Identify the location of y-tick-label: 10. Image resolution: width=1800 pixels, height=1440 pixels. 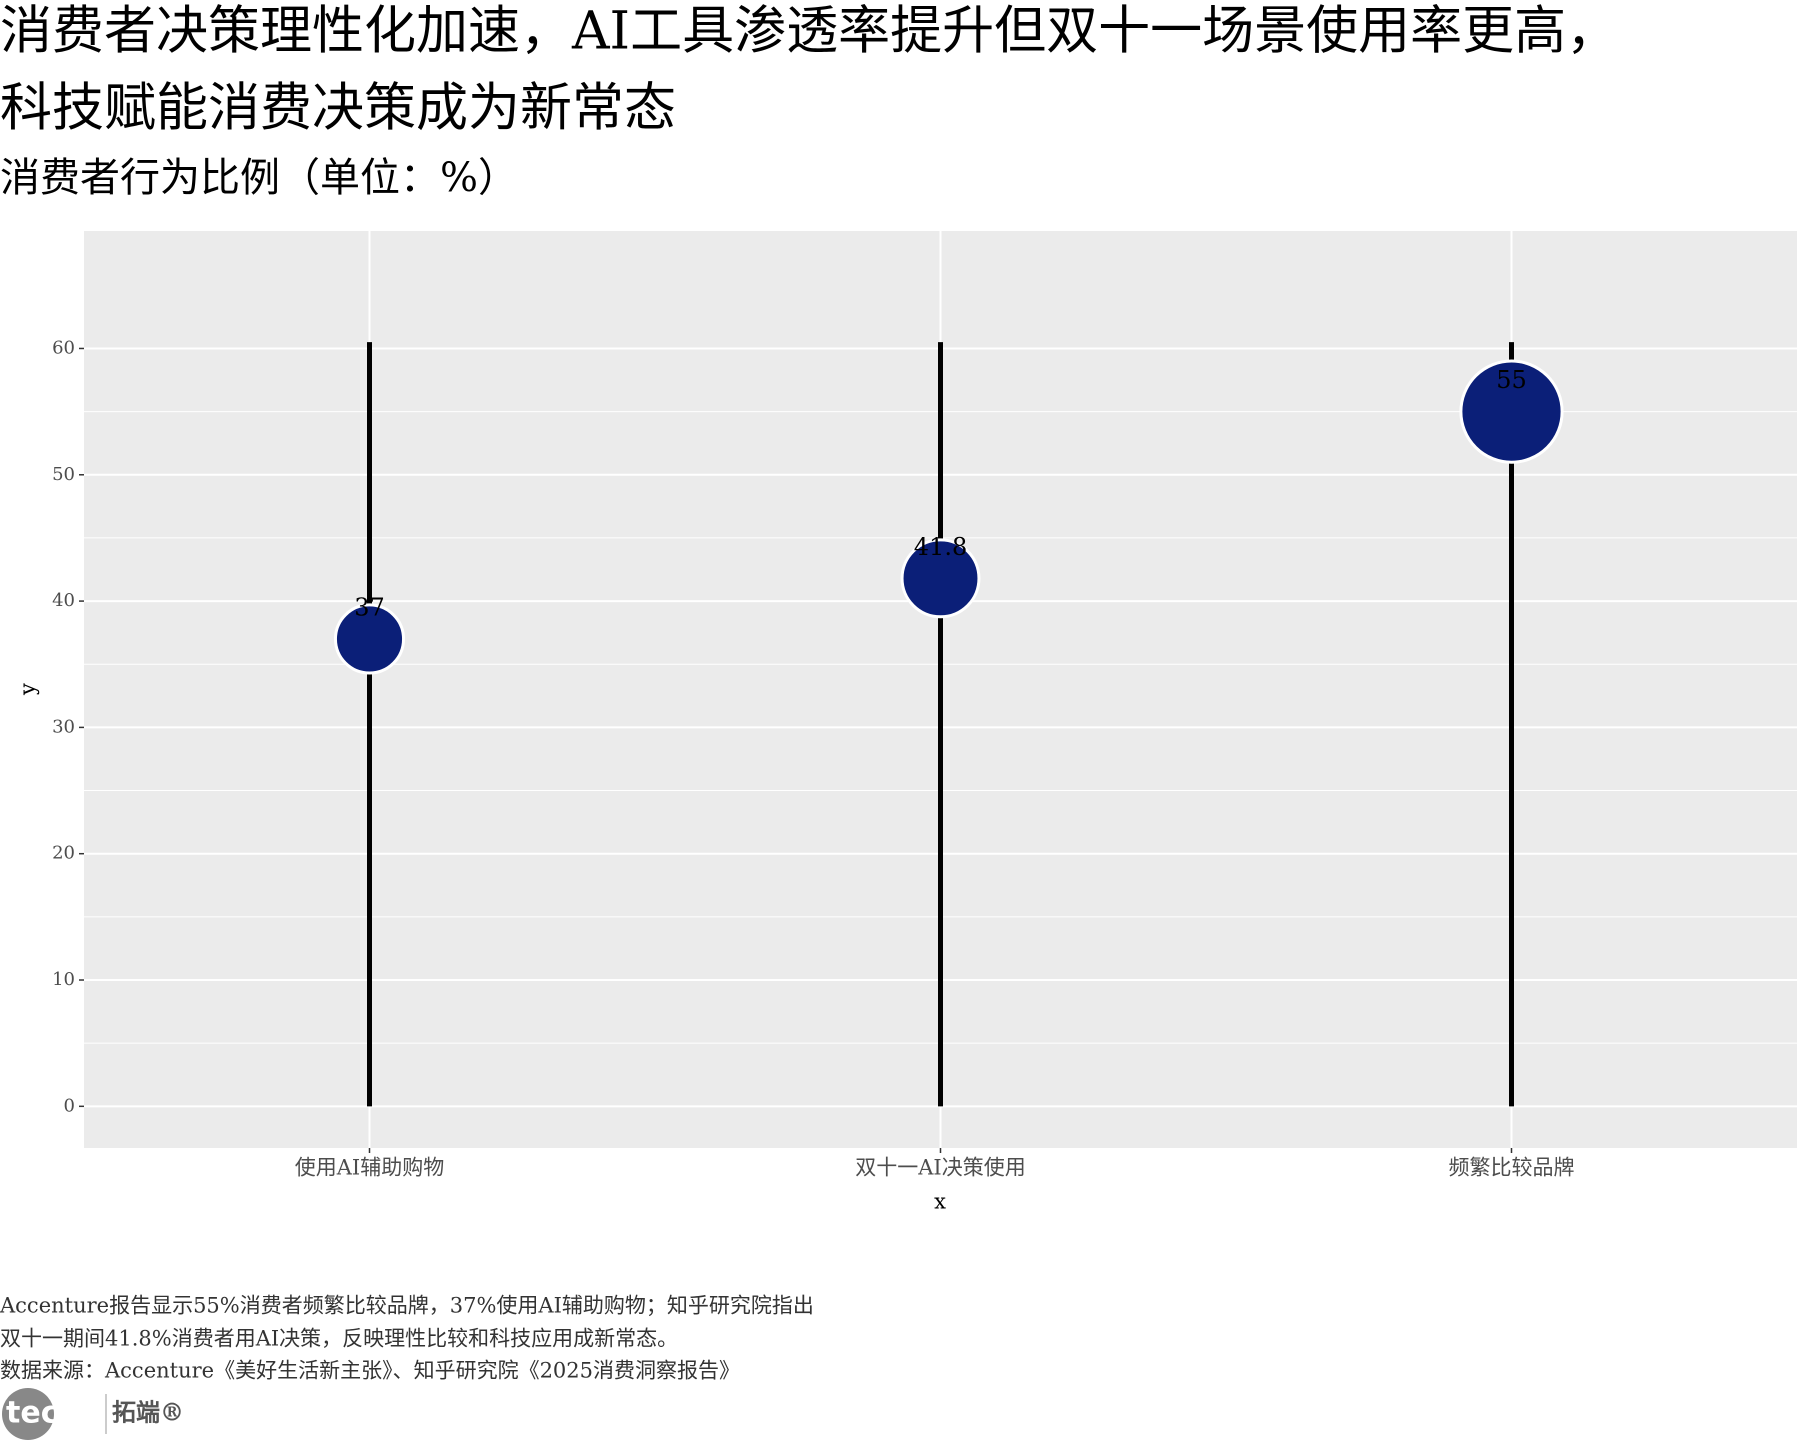
(63, 979).